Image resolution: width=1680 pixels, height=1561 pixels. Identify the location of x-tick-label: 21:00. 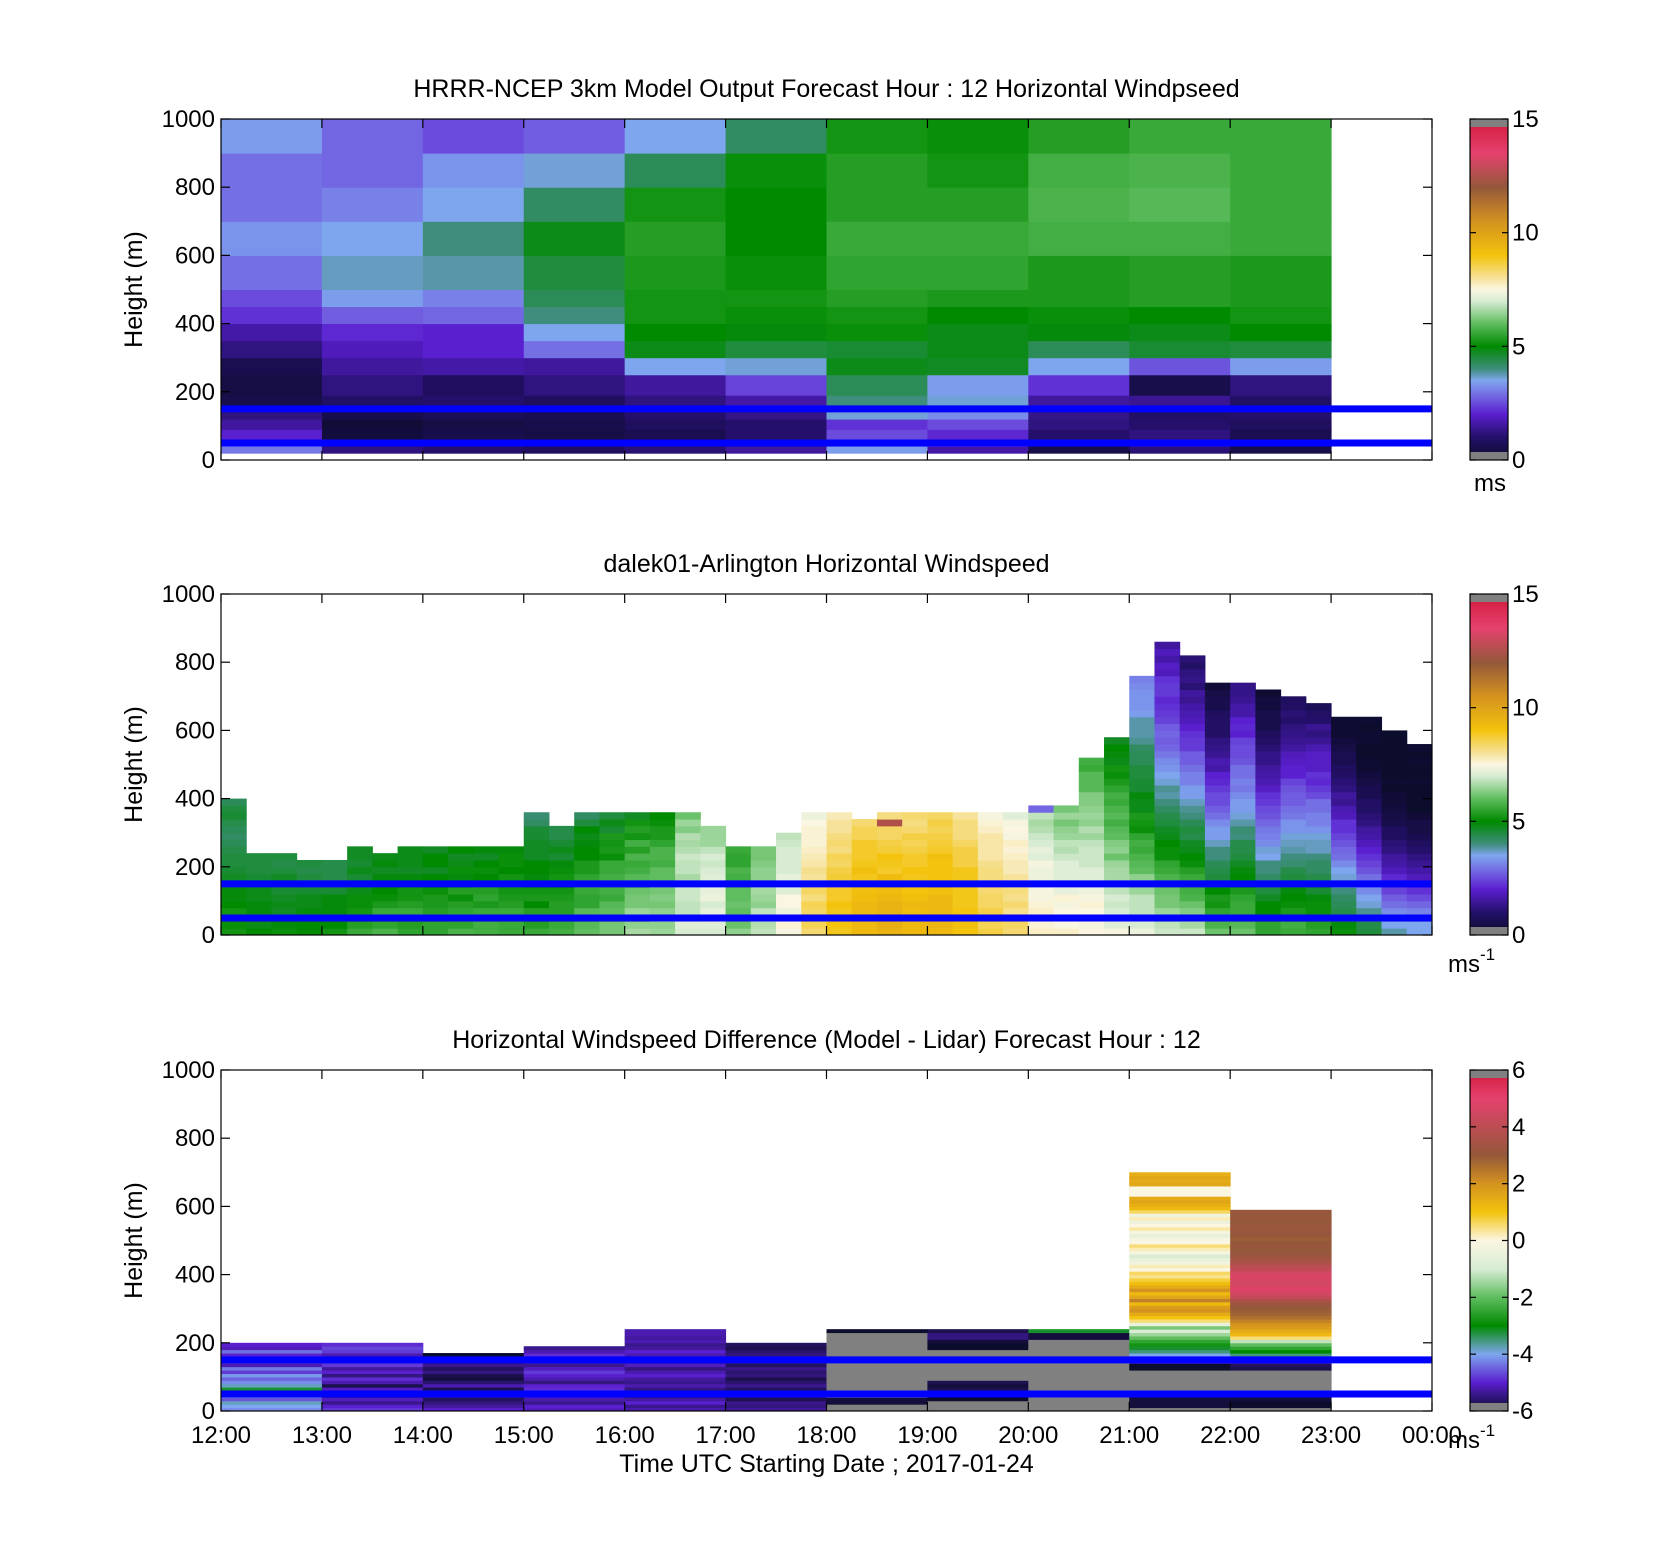
(1129, 1435).